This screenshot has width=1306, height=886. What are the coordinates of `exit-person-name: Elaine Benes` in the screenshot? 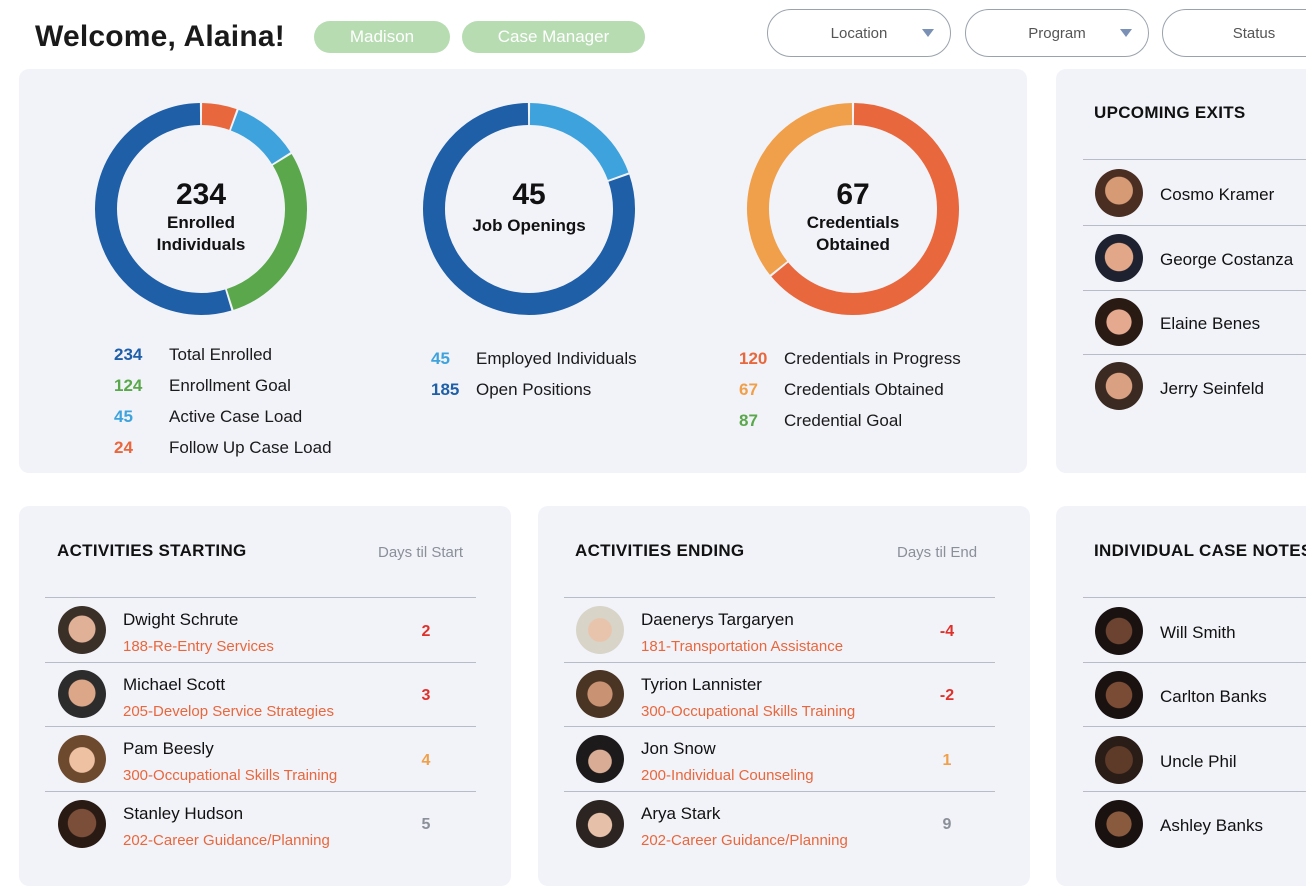 It's located at (1210, 323).